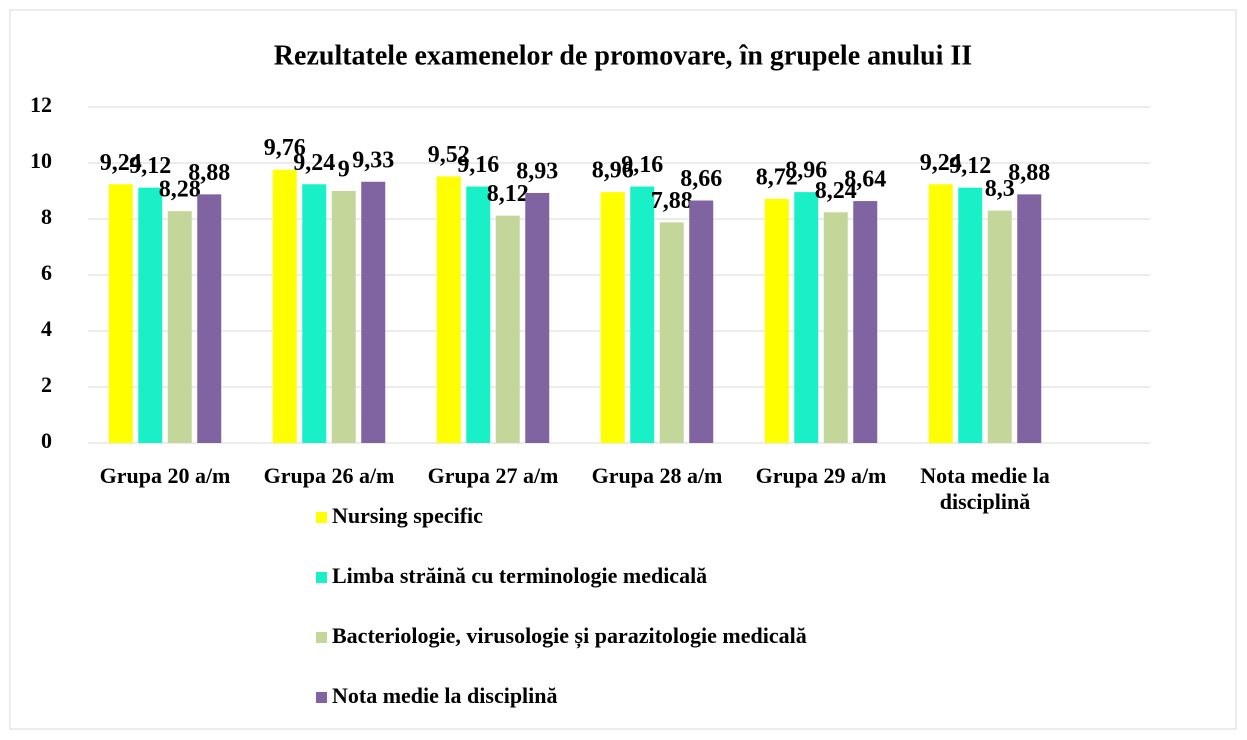  Describe the element at coordinates (285, 148) in the screenshot. I see `data-label: 9,76` at that location.